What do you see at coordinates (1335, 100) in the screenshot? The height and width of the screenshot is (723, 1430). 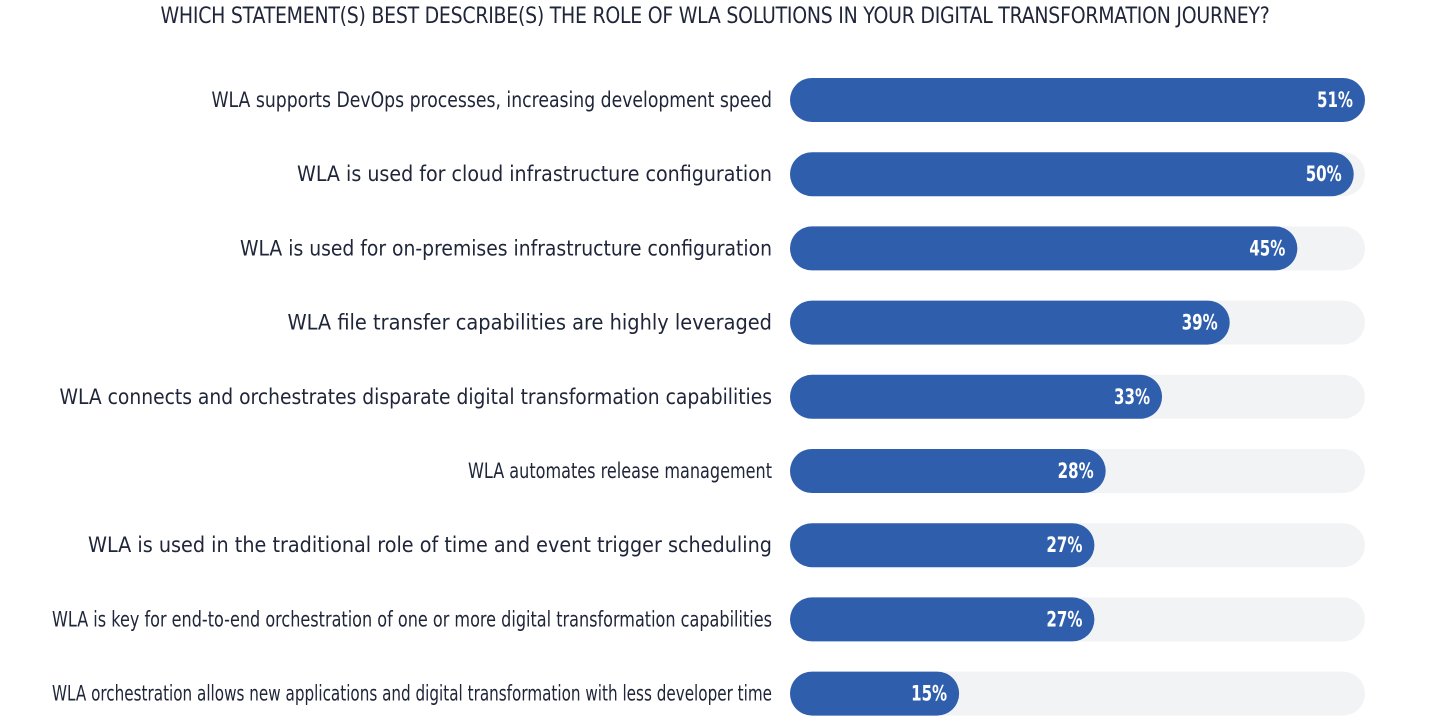 I see `data-label: 51%` at bounding box center [1335, 100].